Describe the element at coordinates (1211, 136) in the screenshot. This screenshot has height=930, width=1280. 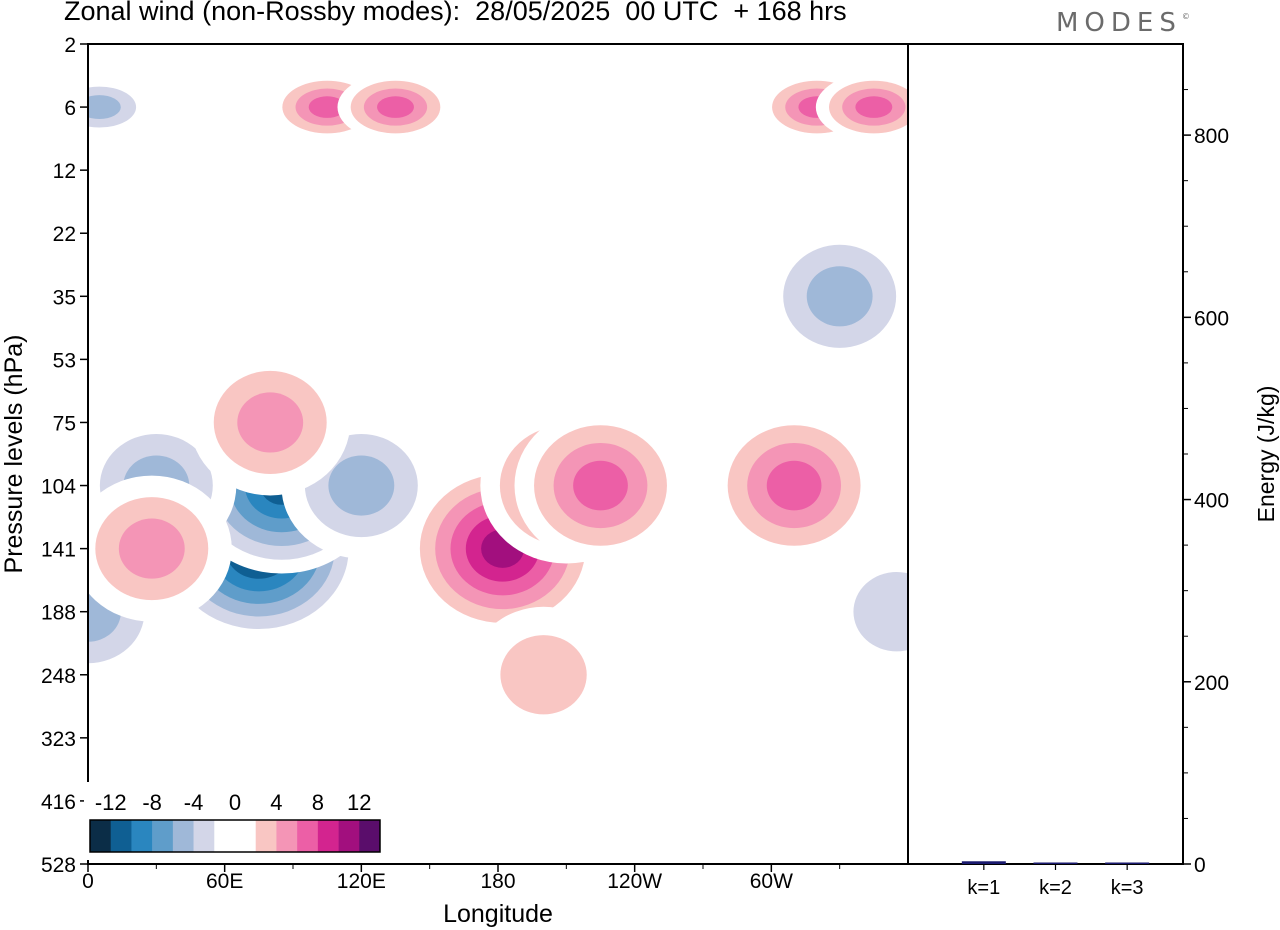
I see `energy-tick-label: 800` at that location.